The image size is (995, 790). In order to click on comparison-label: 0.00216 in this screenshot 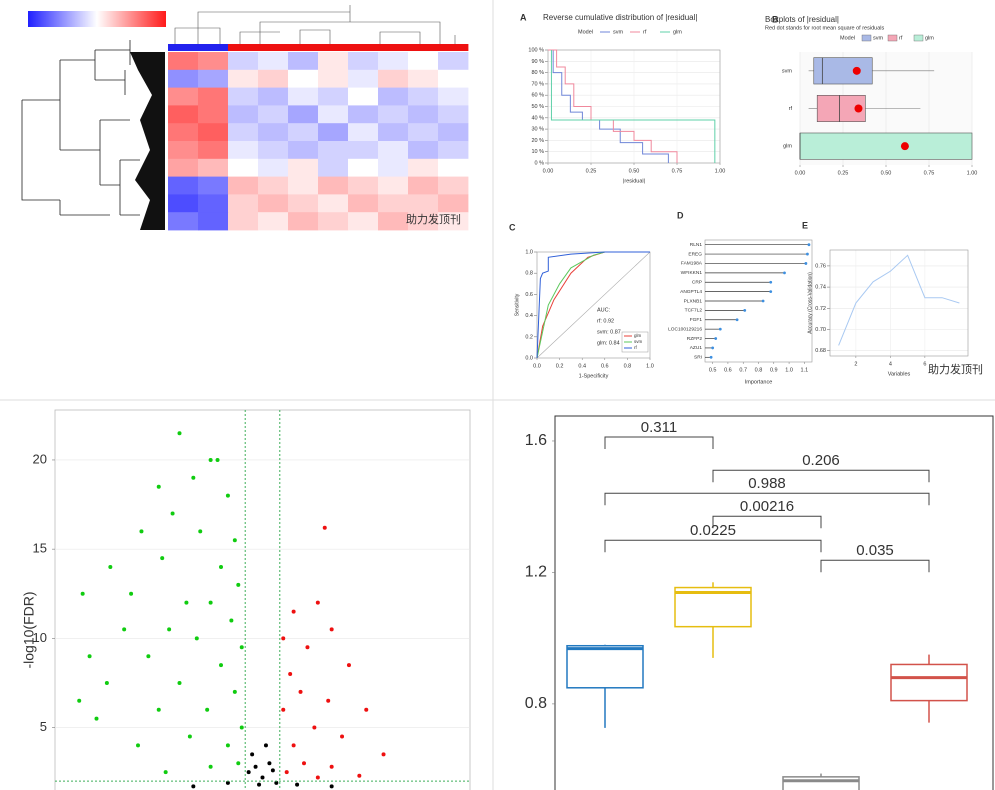, I will do `click(767, 506)`.